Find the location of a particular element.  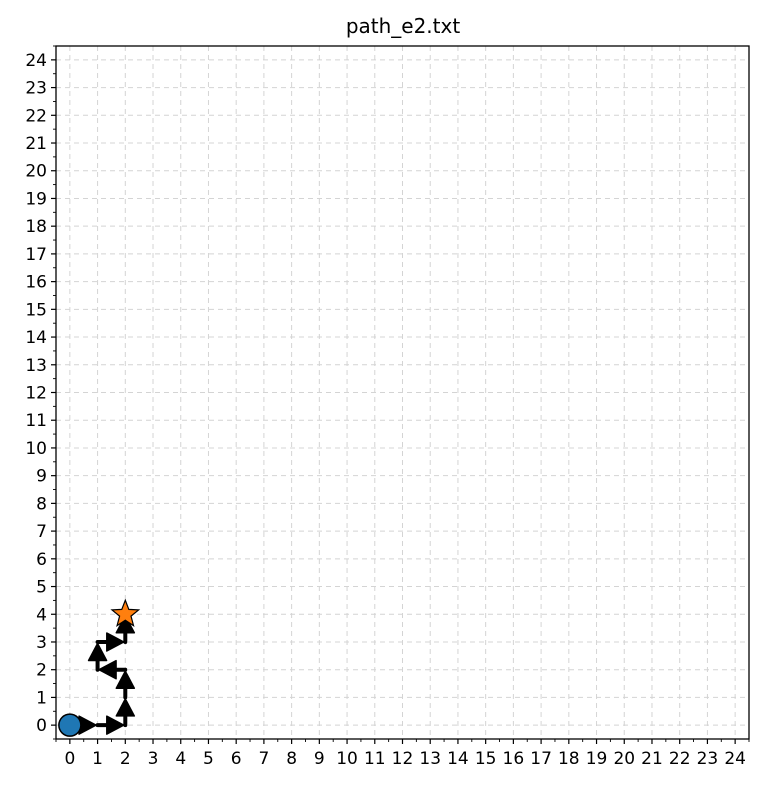

y-tick-label: 15 is located at coordinates (36, 310).